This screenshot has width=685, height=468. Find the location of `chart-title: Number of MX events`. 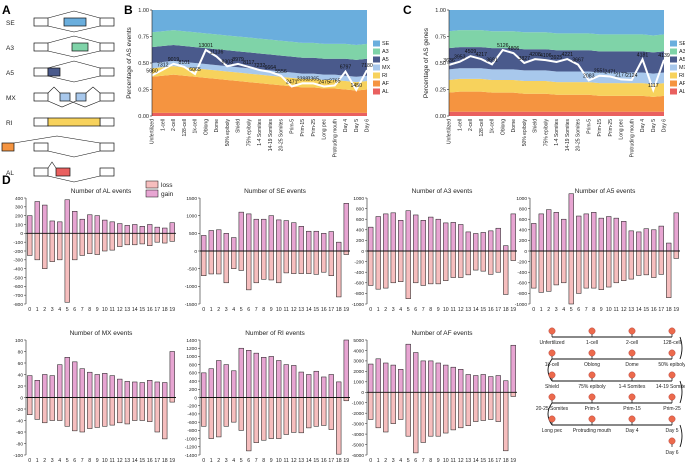

chart-title: Number of MX events is located at coordinates (102, 333).